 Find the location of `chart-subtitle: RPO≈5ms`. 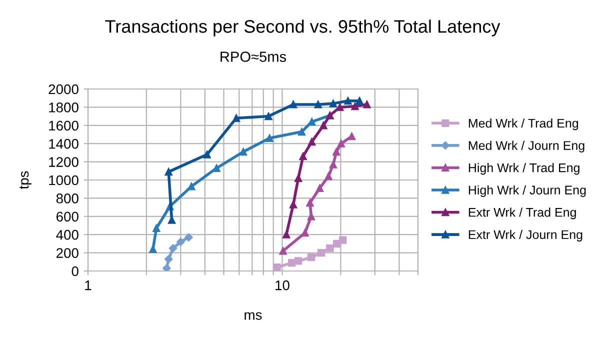

chart-subtitle: RPO≈5ms is located at coordinates (253, 57).